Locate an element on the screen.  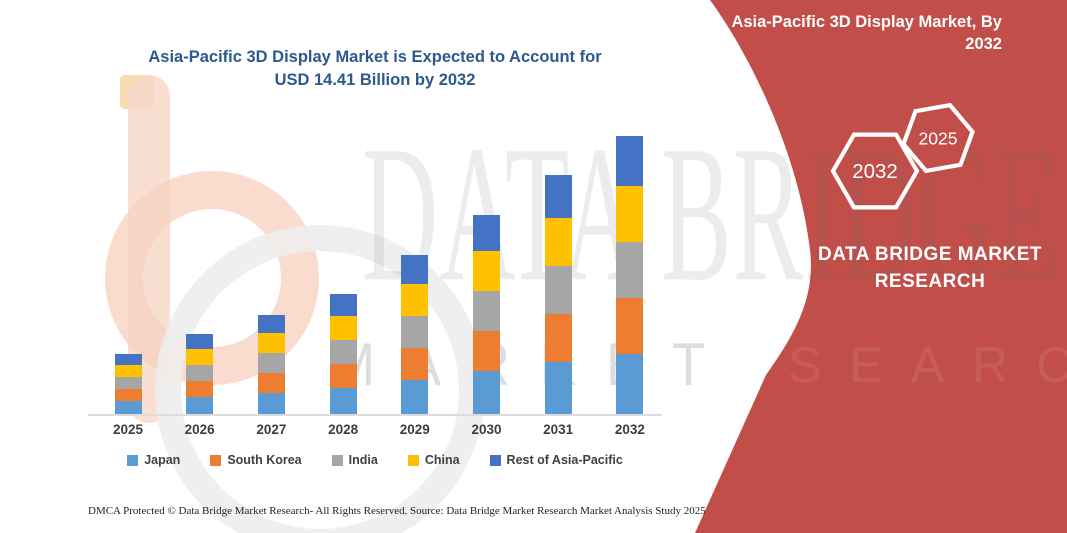
bar-column-2028 is located at coordinates (343, 354).